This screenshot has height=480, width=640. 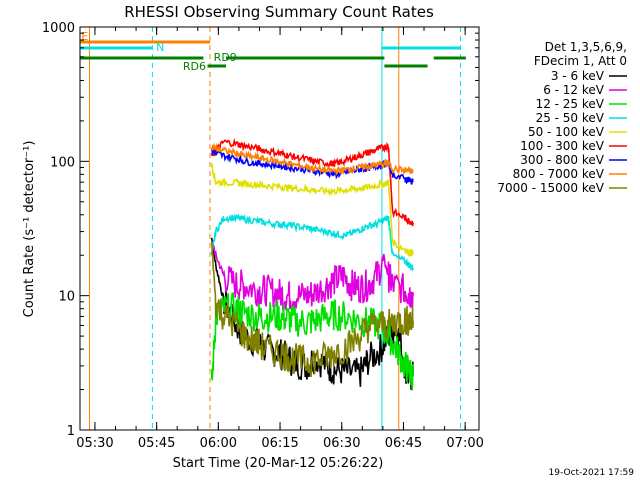 What do you see at coordinates (58, 28) in the screenshot?
I see `y-tick-label: 1000` at bounding box center [58, 28].